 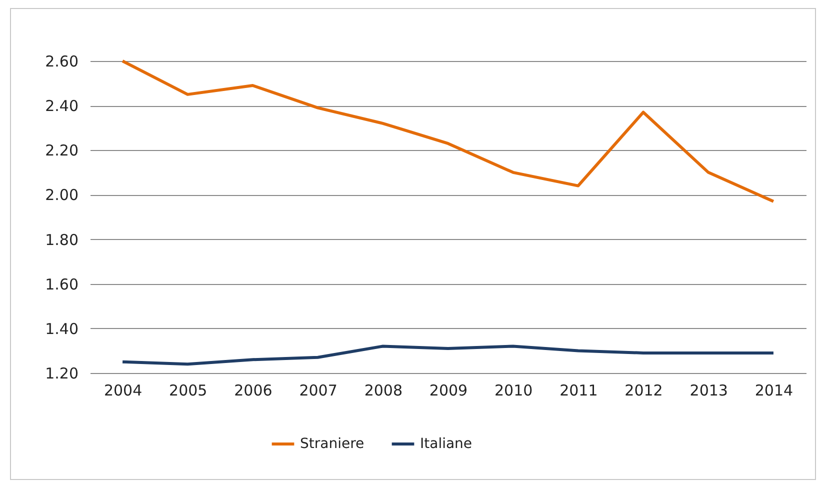 I want to click on x-tick-label: 2006, so click(x=253, y=391).